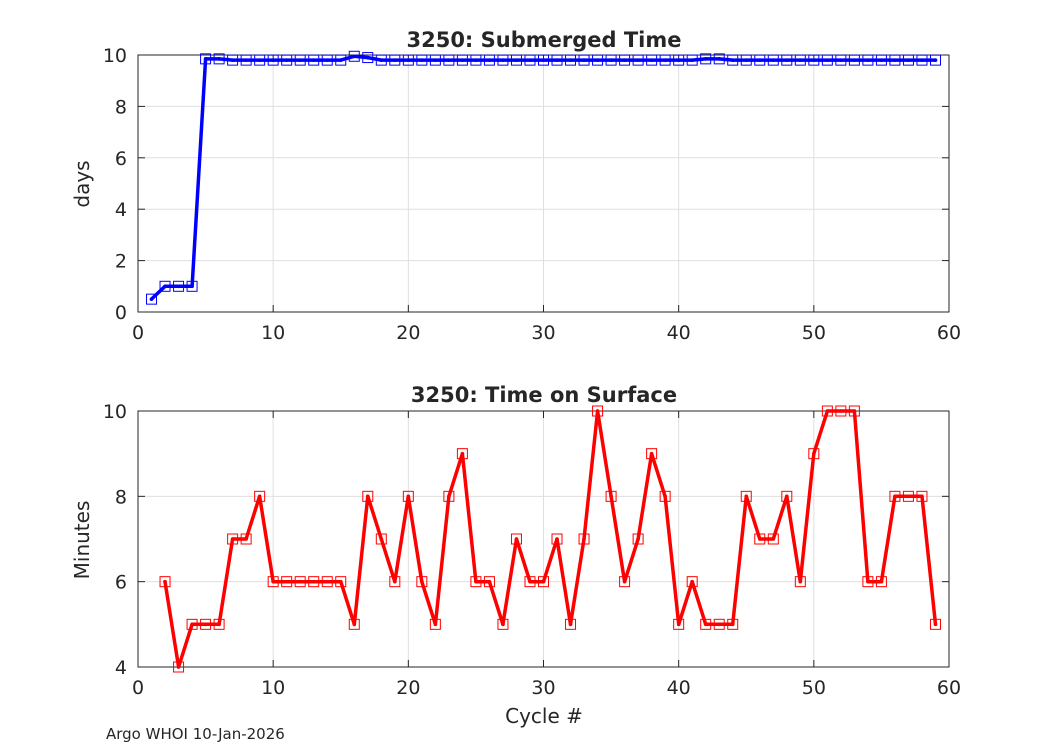 The image size is (1050, 750). Describe the element at coordinates (679, 333) in the screenshot. I see `x-tick-label: 40` at that location.